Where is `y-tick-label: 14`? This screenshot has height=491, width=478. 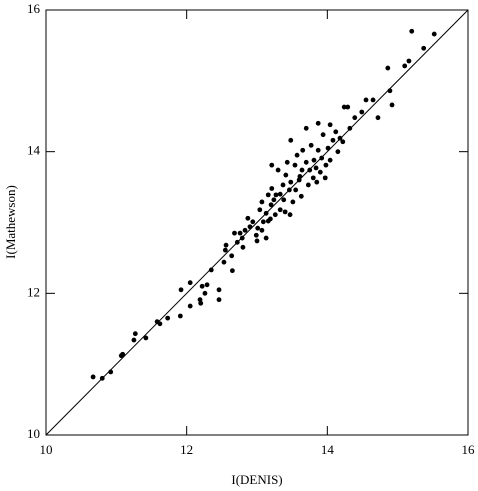 y-tick-label: 14 is located at coordinates (34, 150).